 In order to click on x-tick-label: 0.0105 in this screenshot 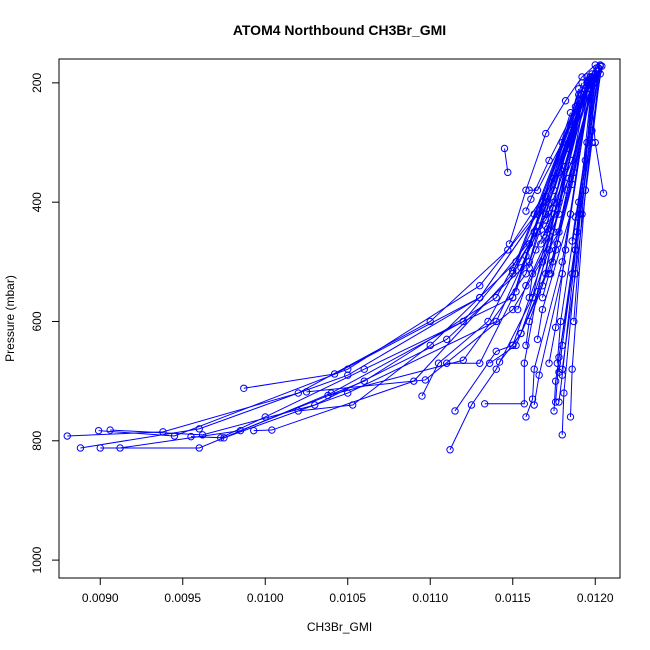, I will do `click(347, 598)`.